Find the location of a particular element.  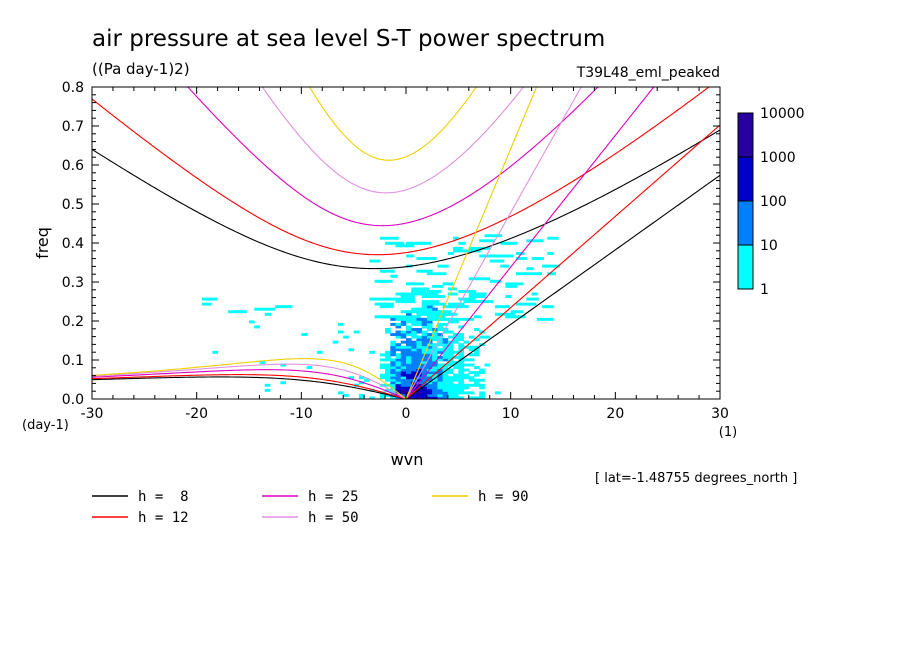

x-unit-label: (1) is located at coordinates (728, 432).